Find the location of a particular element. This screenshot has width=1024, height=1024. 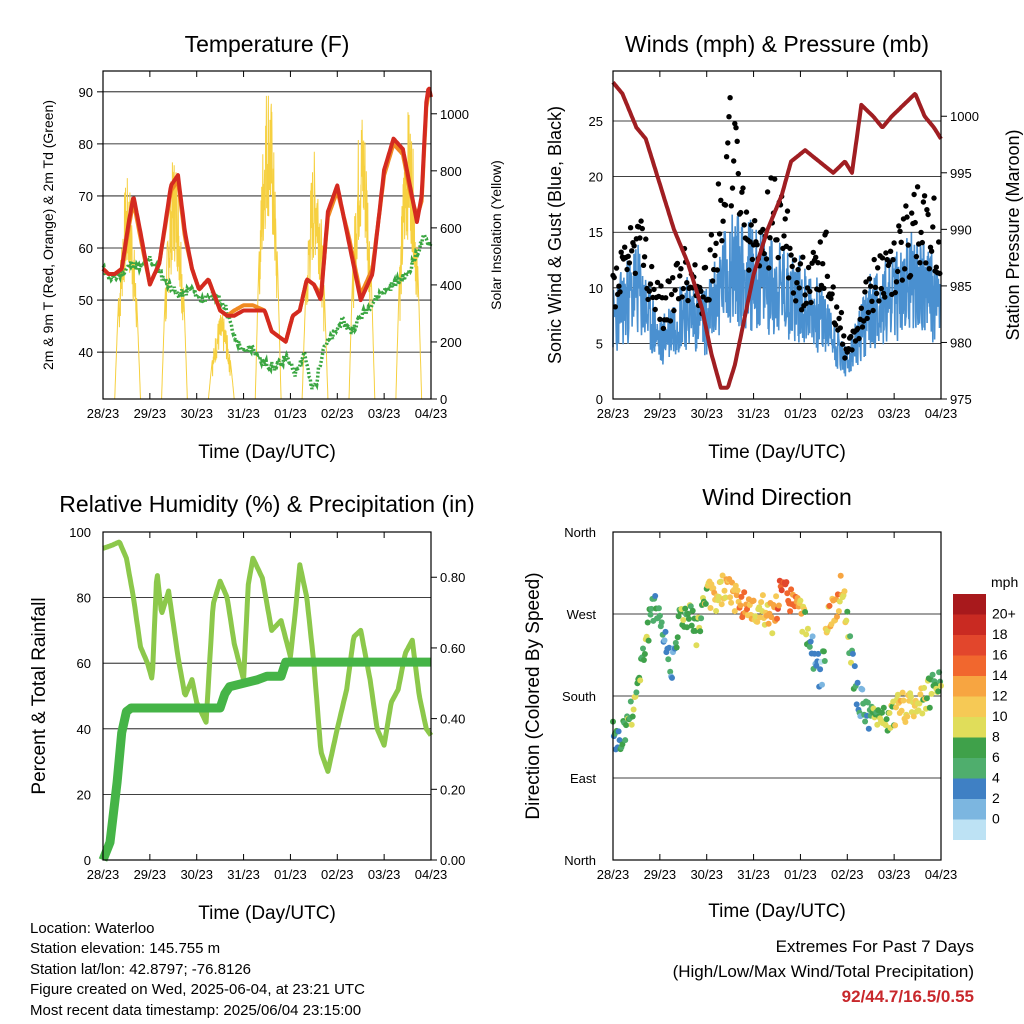

colorbar-label: 20+ is located at coordinates (1004, 614).